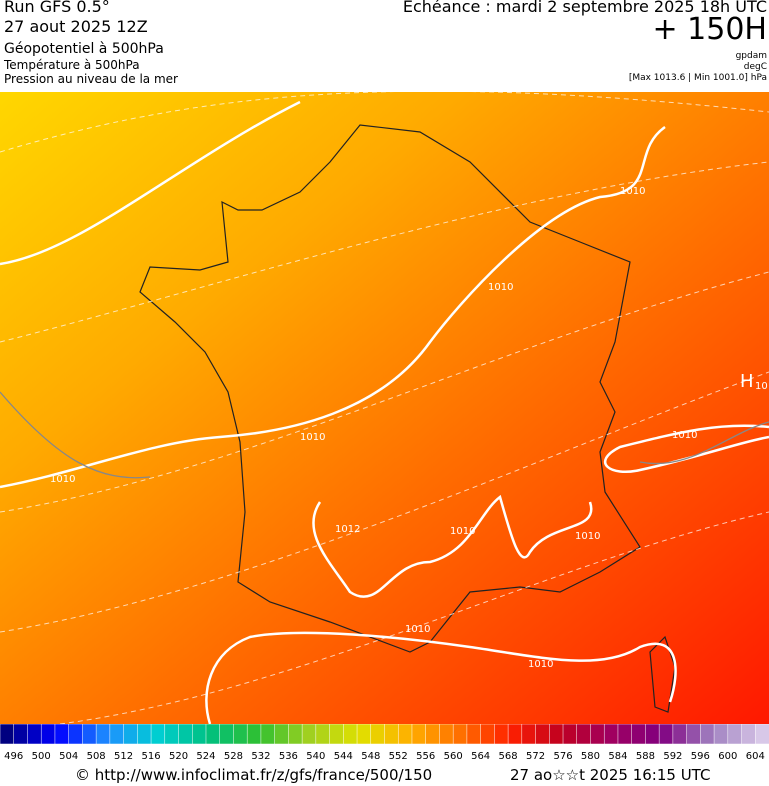  What do you see at coordinates (57, 8) in the screenshot?
I see `run: Run GFS 0.5°` at bounding box center [57, 8].